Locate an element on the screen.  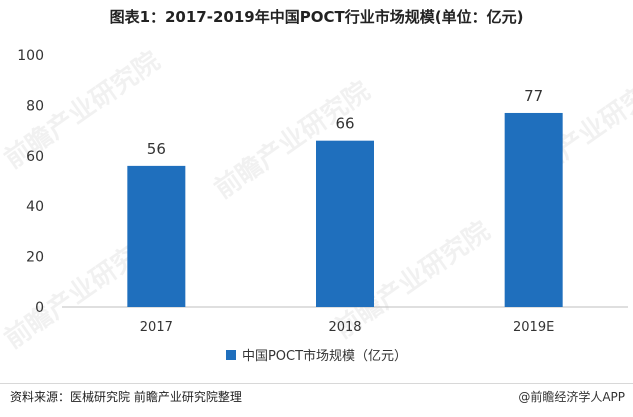
chart-title: 图表1：2017-2019年中国POCT行业市场规模(单位：亿元) is located at coordinates (316, 17).